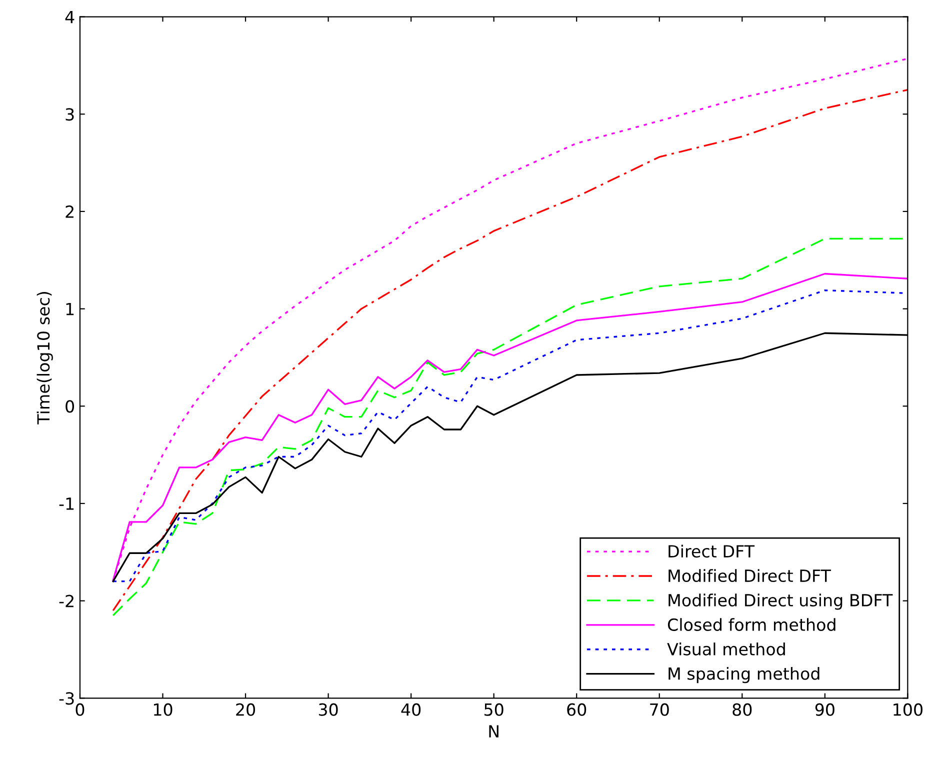  Describe the element at coordinates (726, 649) in the screenshot. I see `legend-label: Visual method` at that location.